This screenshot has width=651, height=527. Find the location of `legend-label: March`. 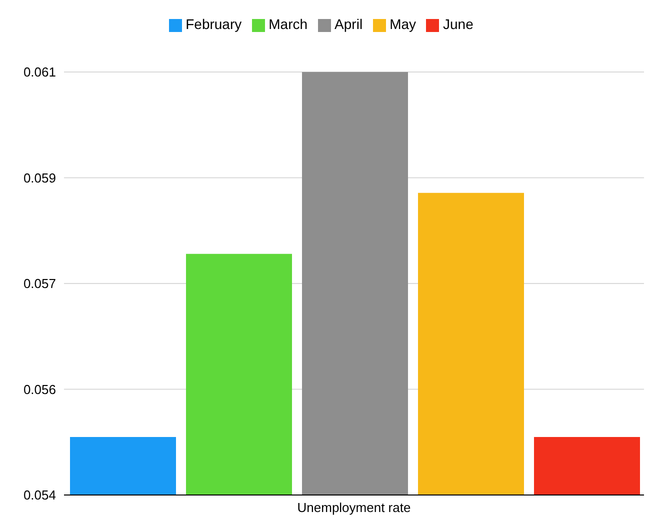

legend-label: March is located at coordinates (288, 24).